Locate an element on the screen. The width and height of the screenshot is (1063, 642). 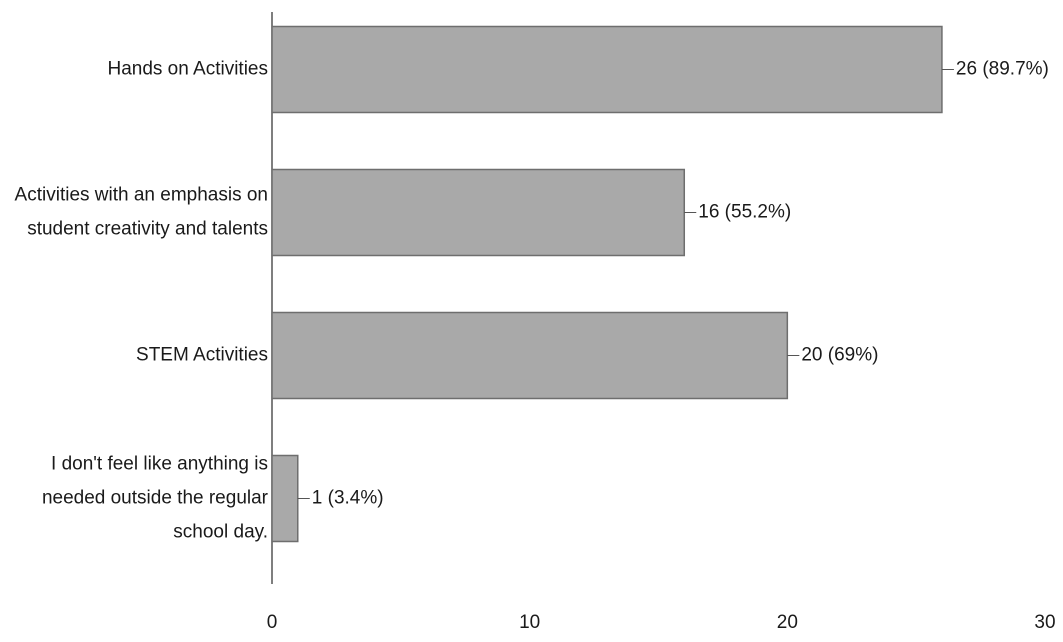
x-tick-label-0: 0 is located at coordinates (272, 622).